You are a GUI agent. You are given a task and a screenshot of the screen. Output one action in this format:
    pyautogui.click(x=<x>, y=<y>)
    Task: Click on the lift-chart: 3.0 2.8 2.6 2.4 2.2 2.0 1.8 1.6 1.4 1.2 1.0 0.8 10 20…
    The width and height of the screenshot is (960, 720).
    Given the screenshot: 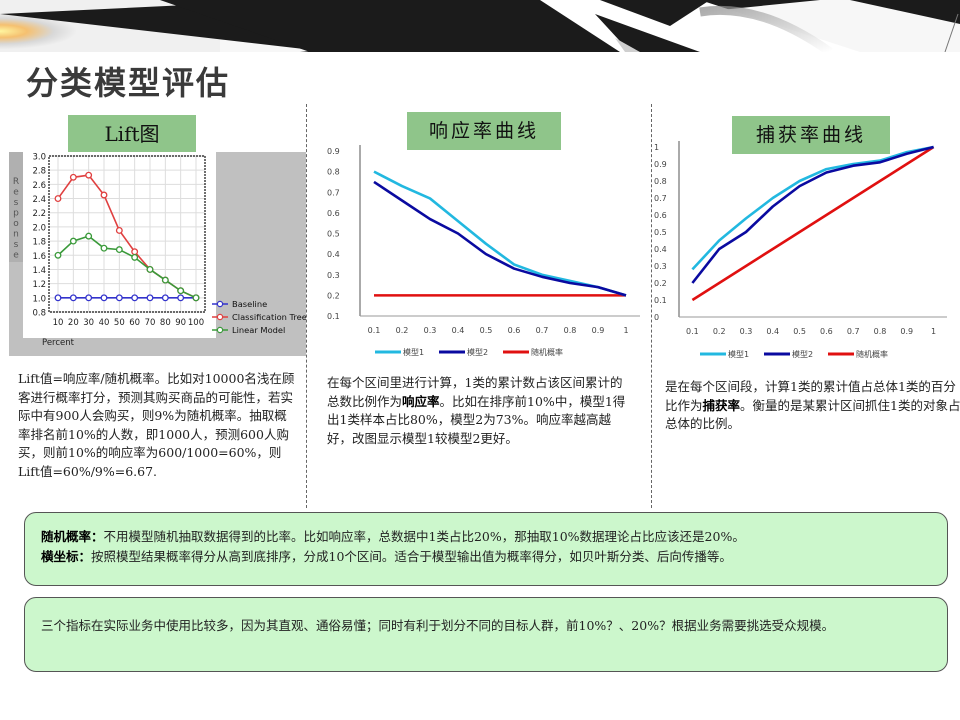 What is the action you would take?
    pyautogui.click(x=157, y=250)
    